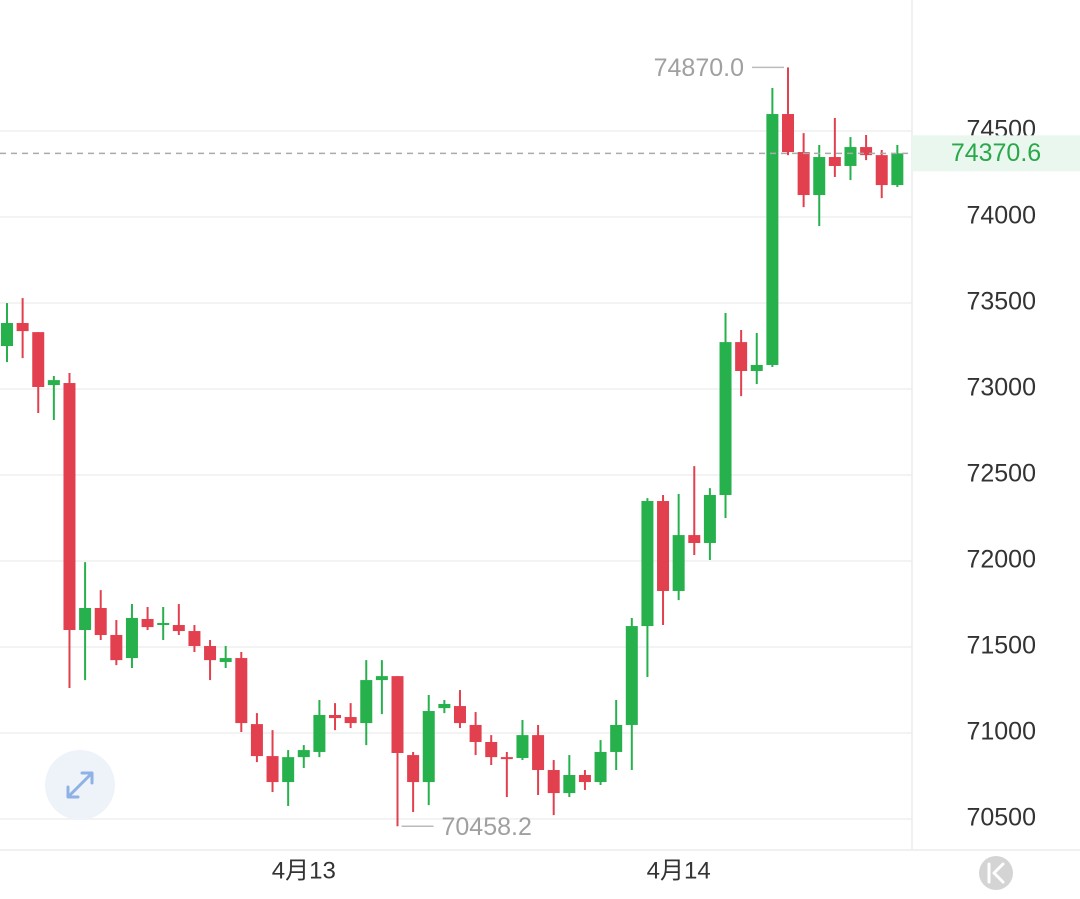 This screenshot has height=899, width=1080. What do you see at coordinates (1001, 474) in the screenshot?
I see `y-tick-label: 72500` at bounding box center [1001, 474].